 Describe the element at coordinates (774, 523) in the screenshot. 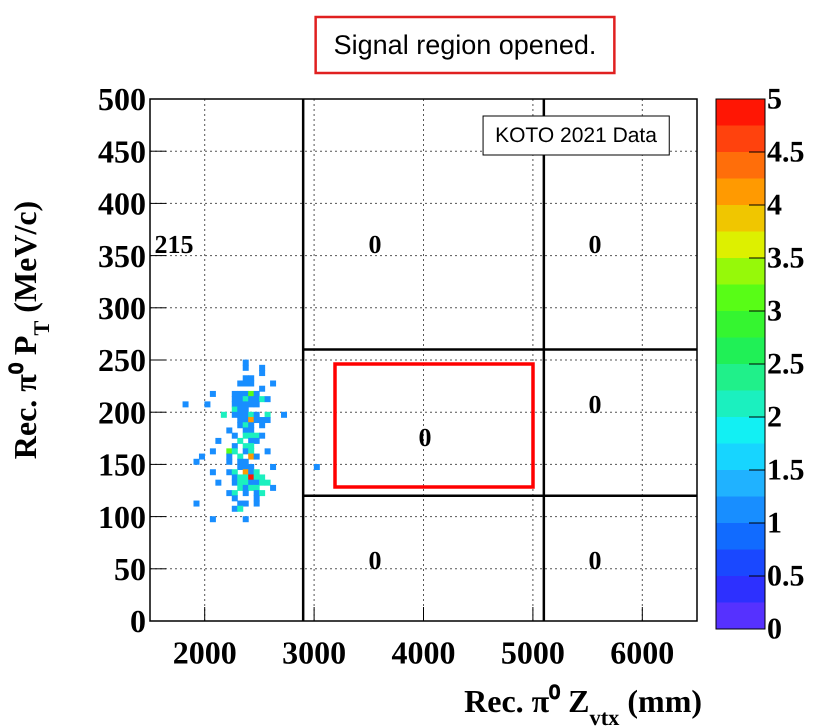

I see `color-bar-label: 1` at that location.